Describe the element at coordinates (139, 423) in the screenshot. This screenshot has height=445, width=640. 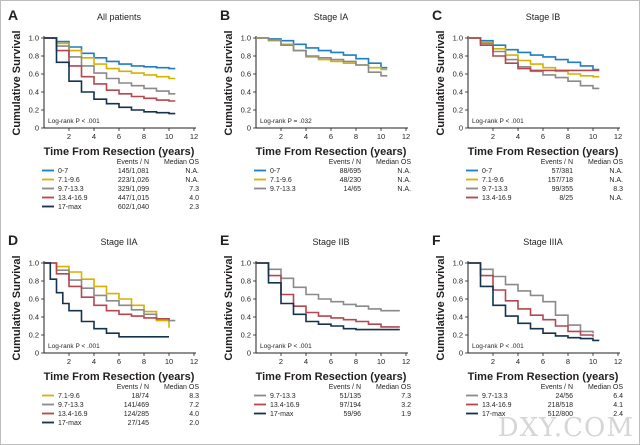
I see `legend-events: 27/145` at that location.